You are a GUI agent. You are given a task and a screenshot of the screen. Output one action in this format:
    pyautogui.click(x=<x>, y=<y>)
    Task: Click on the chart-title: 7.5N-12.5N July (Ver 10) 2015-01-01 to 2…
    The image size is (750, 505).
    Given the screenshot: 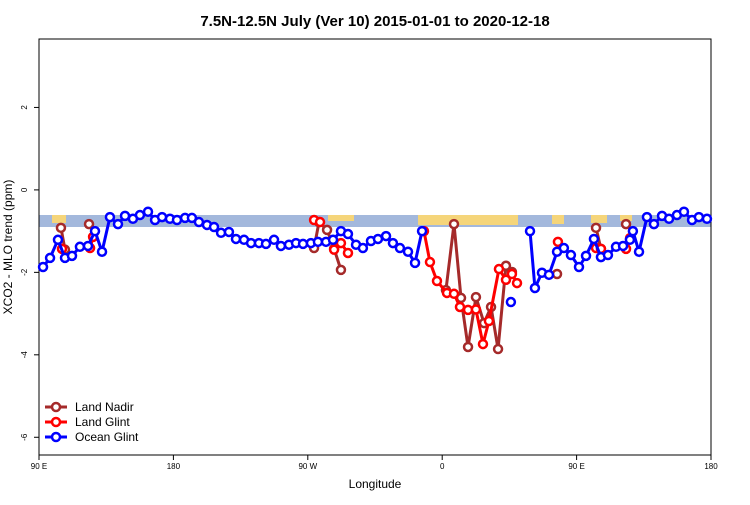 What is the action you would take?
    pyautogui.click(x=374, y=21)
    